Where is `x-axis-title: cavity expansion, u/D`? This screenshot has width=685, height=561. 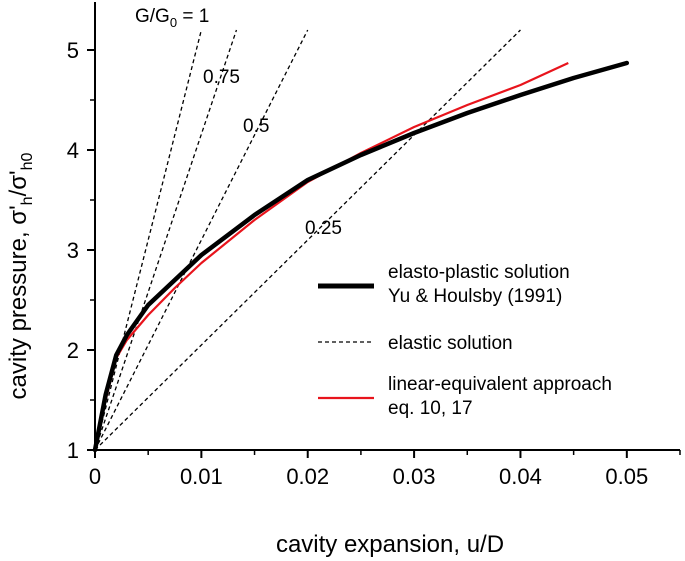
x-axis-title: cavity expansion, u/D is located at coordinates (390, 544).